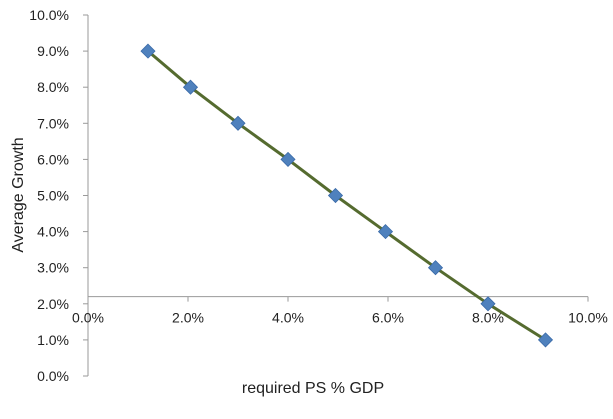  What do you see at coordinates (388, 318) in the screenshot?
I see `x-tick-label: 6.0%` at bounding box center [388, 318].